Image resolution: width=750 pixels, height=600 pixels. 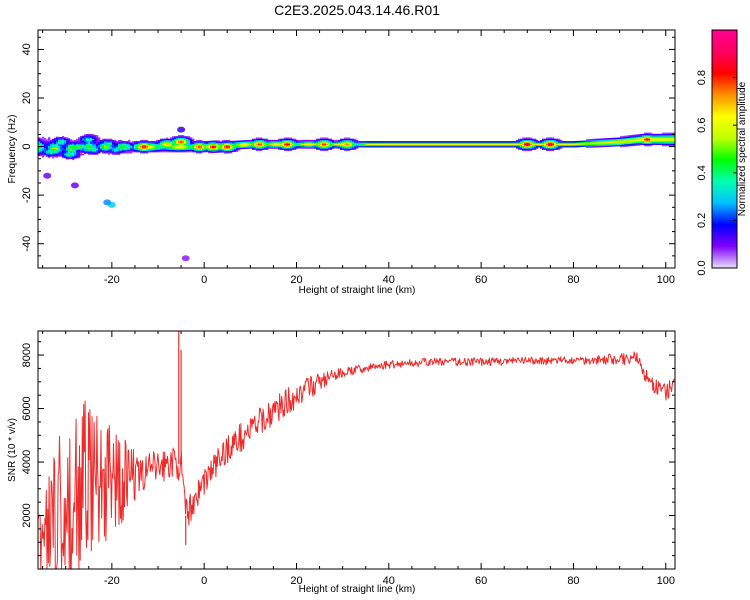 What do you see at coordinates (12, 450) in the screenshot?
I see `snr-y-axis-label: SNR (10 * v/v)` at bounding box center [12, 450].